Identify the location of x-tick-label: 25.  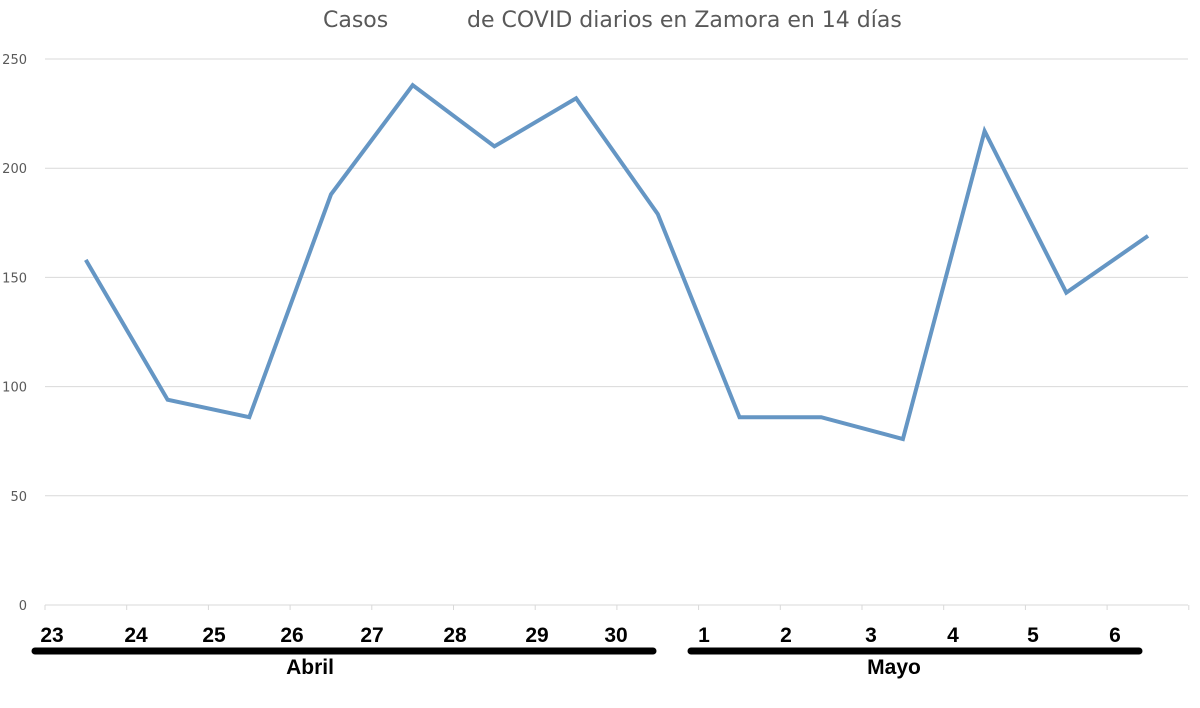
(214, 635).